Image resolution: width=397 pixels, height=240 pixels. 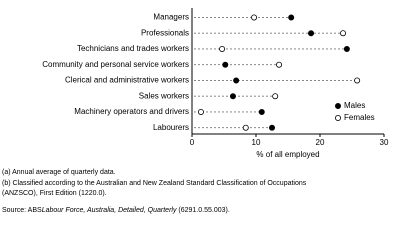 I want to click on y-tick-label: Sales workers, so click(x=164, y=95).